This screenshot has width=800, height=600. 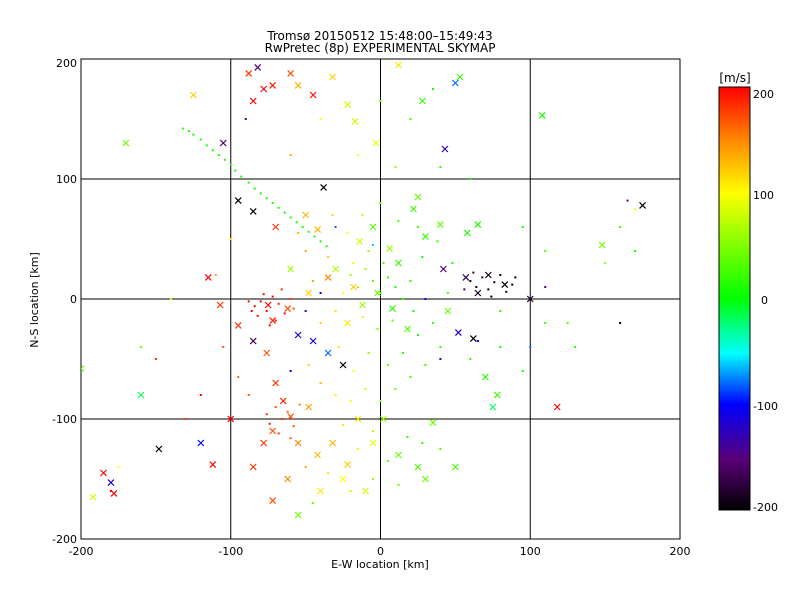 I want to click on x-tick-label: -200, so click(x=81, y=551).